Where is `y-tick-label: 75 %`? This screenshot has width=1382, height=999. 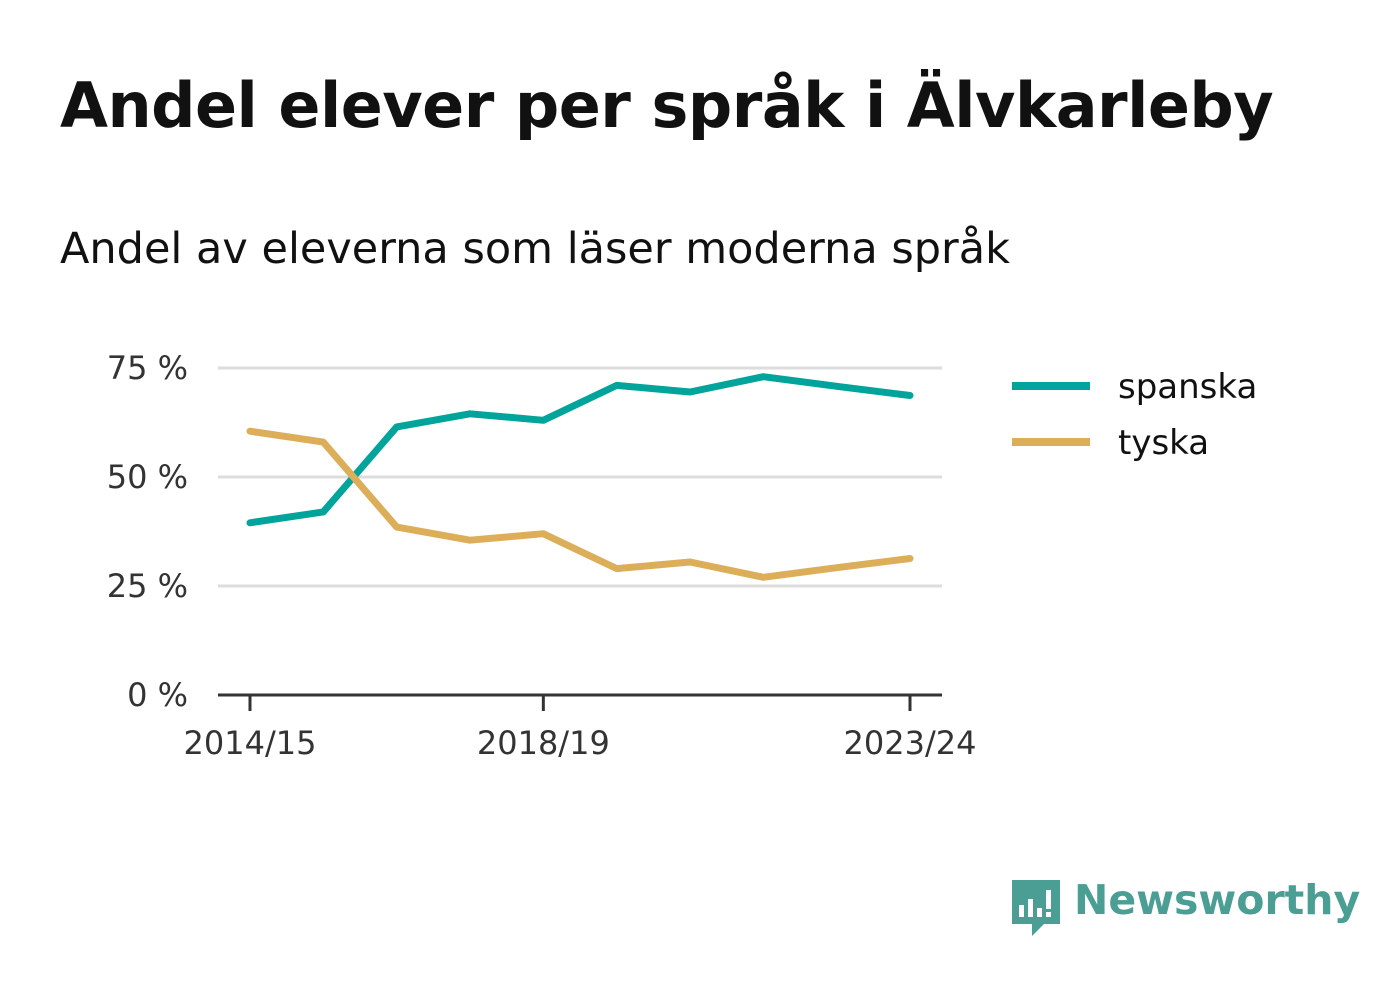 y-tick-label: 75 % is located at coordinates (147, 368).